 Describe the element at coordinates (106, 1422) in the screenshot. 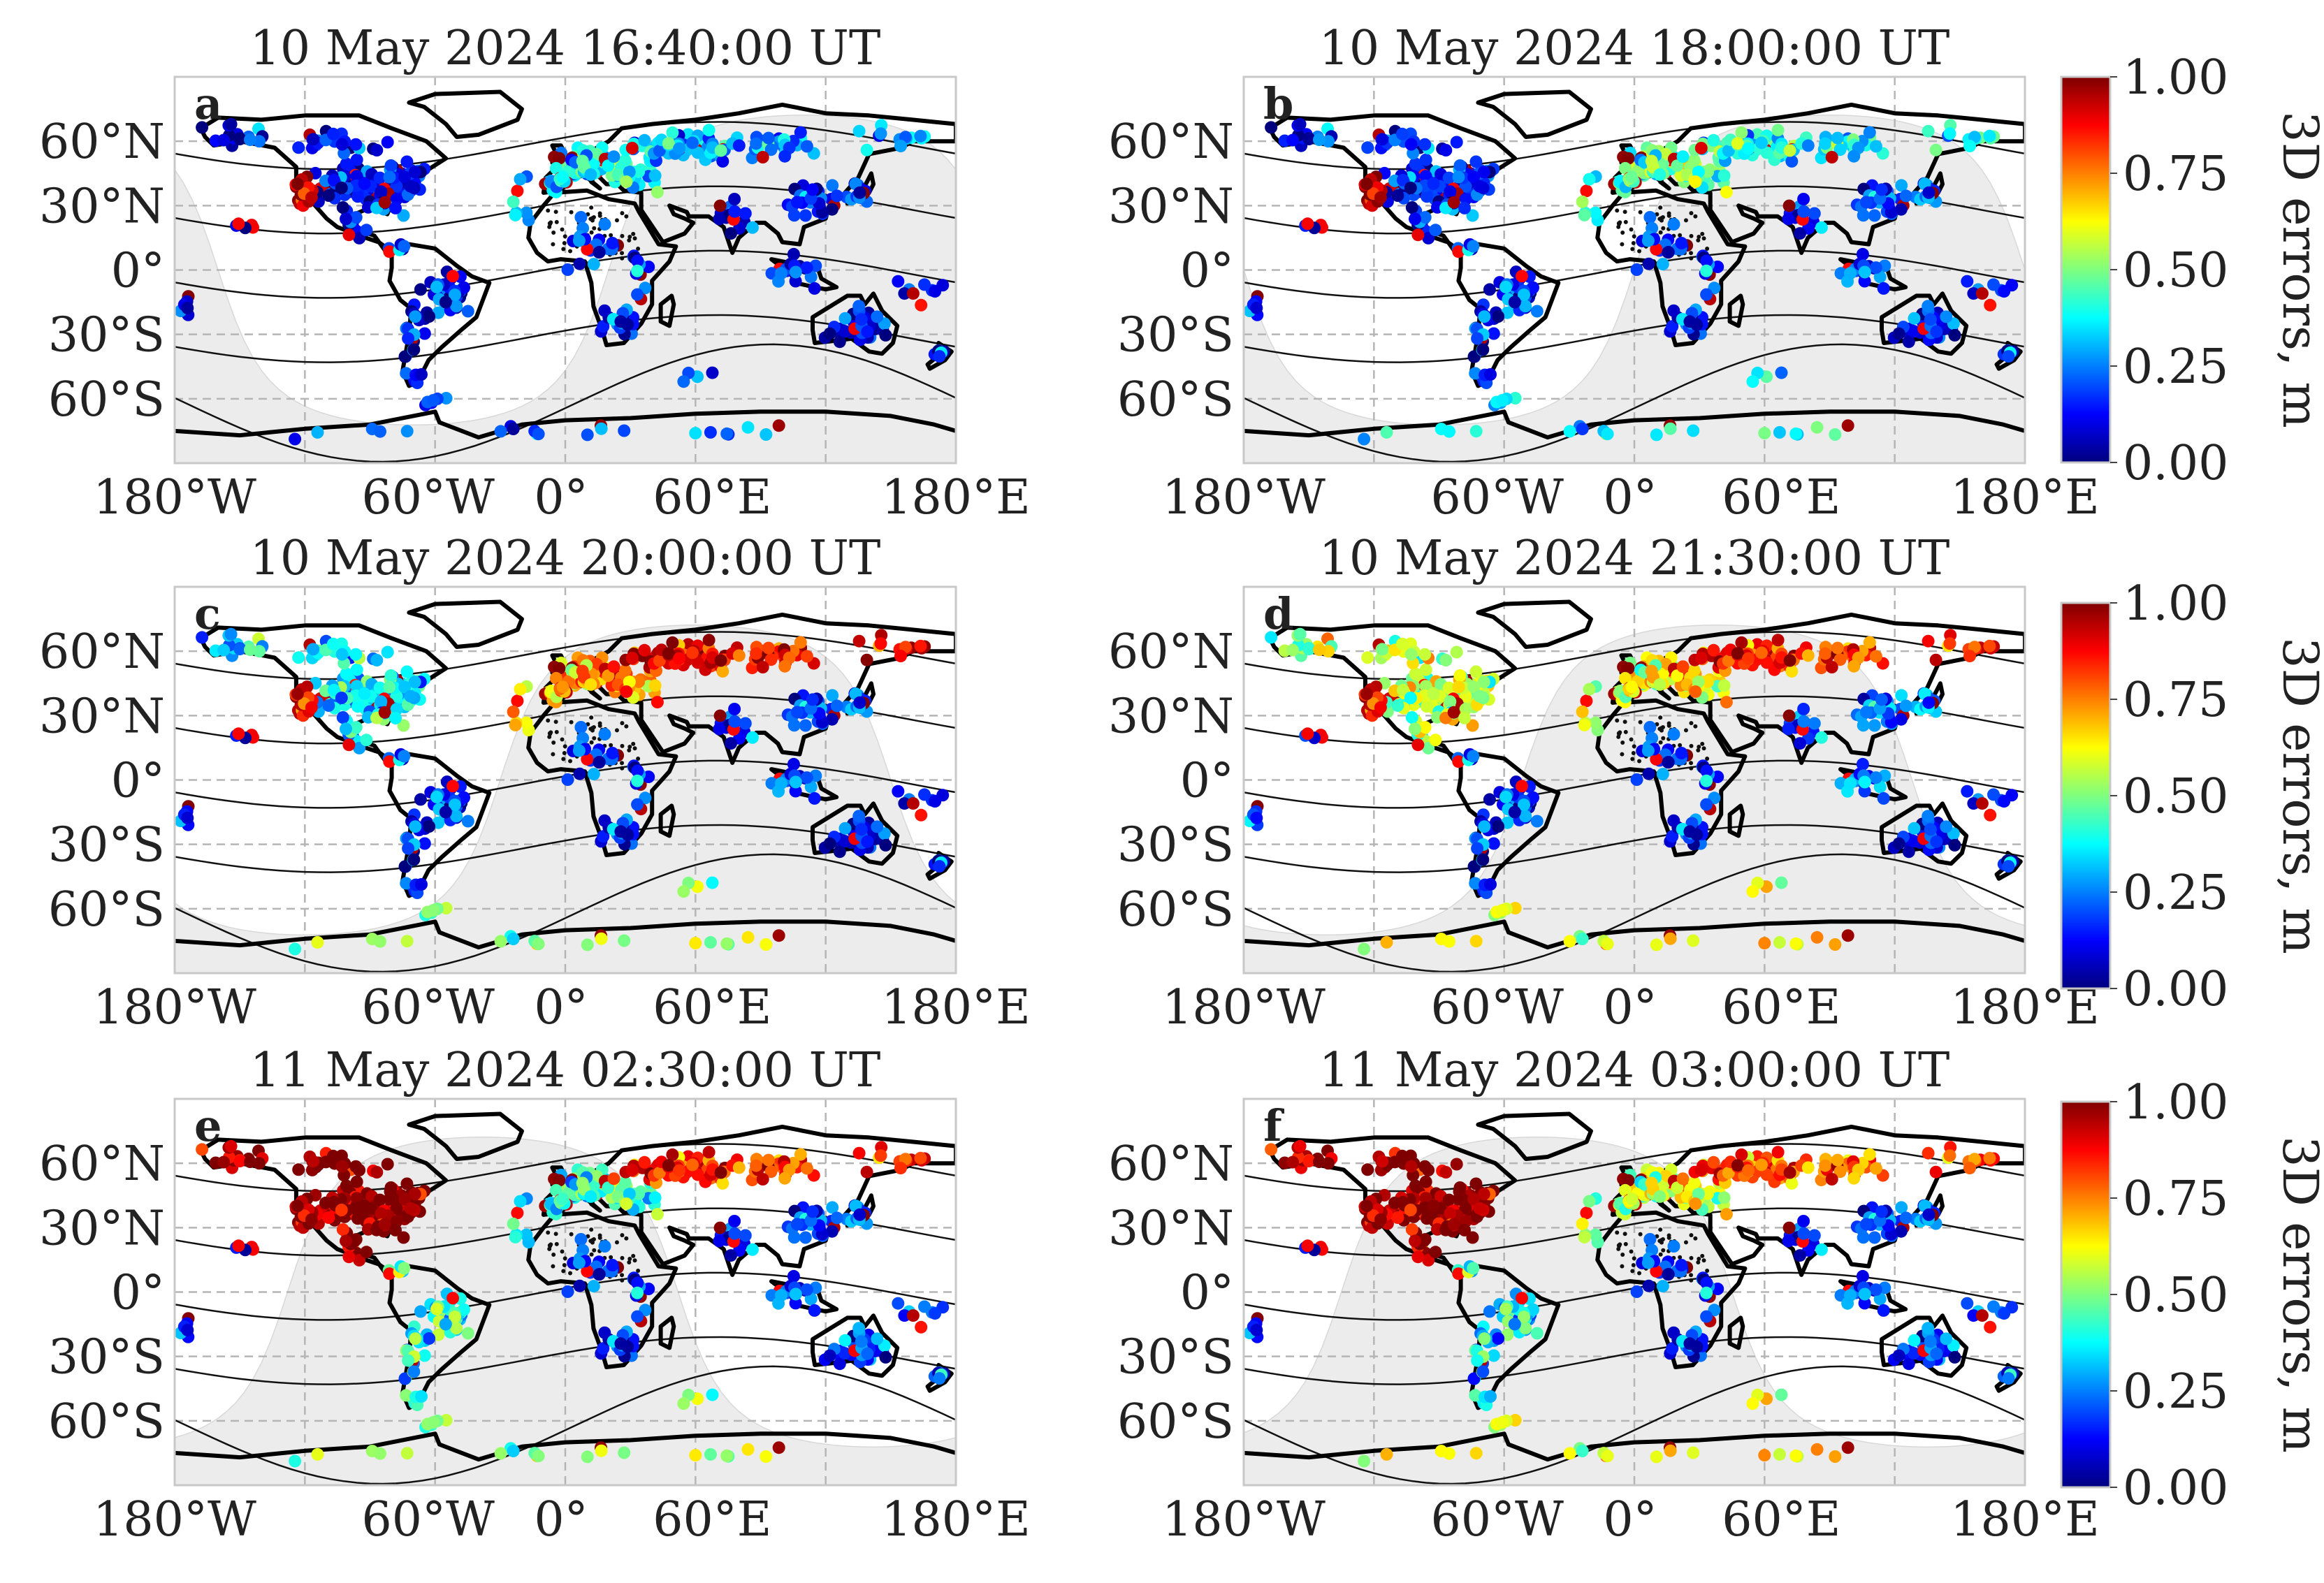

I see `y-tick-label: 60°S` at that location.